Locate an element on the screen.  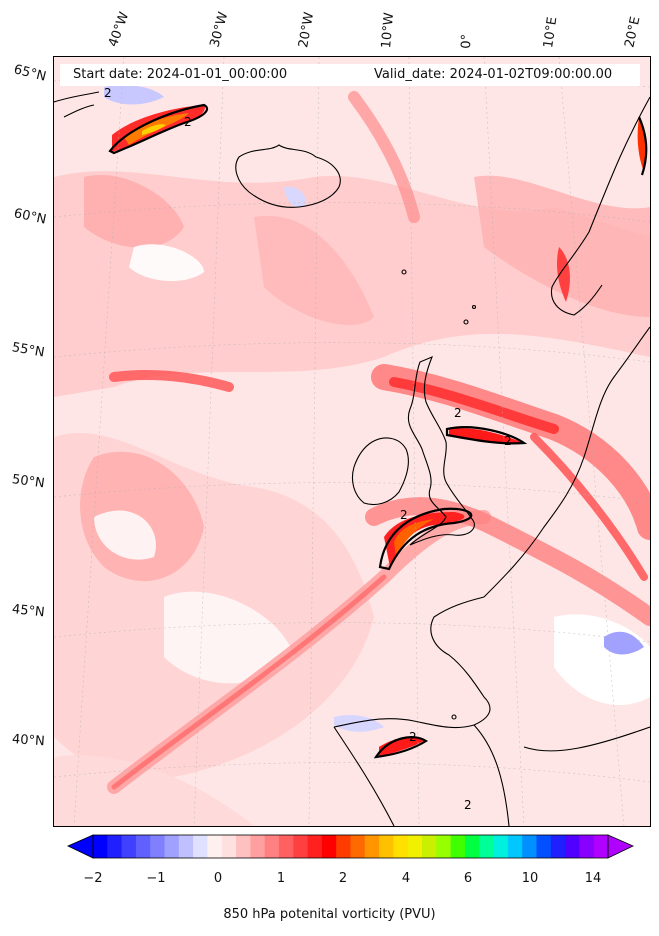
colorbar is located at coordinates (350, 846).